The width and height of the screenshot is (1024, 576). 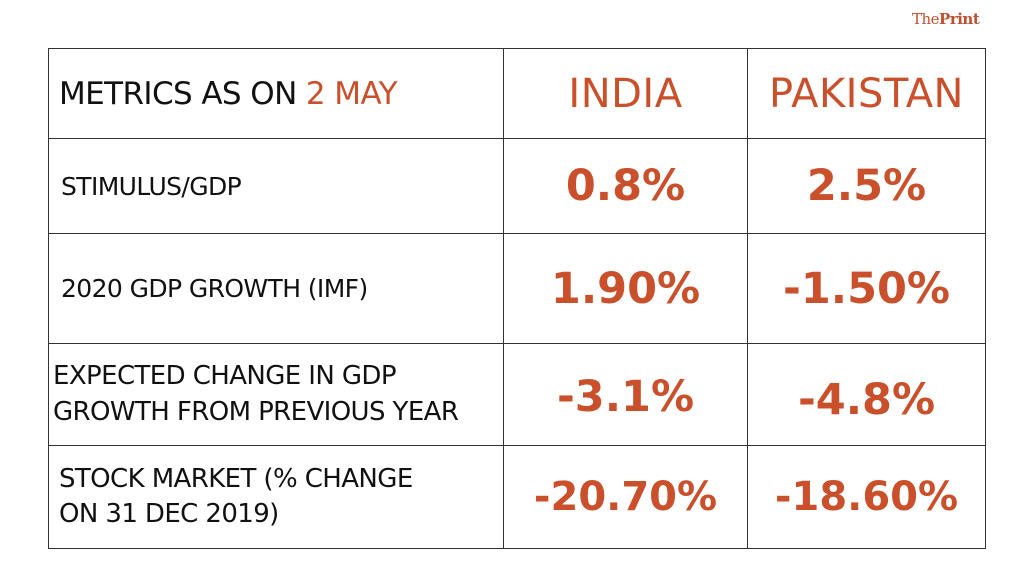 What do you see at coordinates (926, 19) in the screenshot?
I see `brand-prefix: The` at bounding box center [926, 19].